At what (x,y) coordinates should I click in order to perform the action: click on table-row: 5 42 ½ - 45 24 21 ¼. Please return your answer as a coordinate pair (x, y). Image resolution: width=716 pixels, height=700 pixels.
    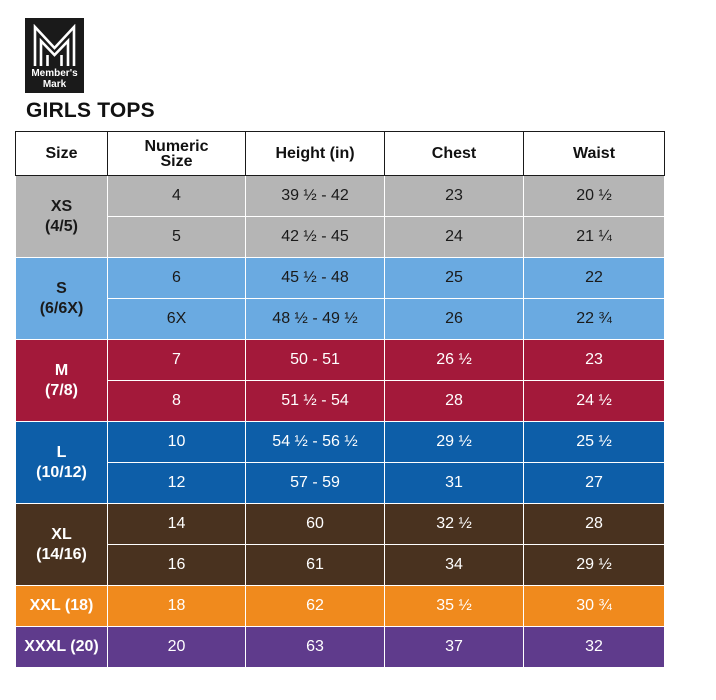
    Looking at the image, I should click on (340, 237).